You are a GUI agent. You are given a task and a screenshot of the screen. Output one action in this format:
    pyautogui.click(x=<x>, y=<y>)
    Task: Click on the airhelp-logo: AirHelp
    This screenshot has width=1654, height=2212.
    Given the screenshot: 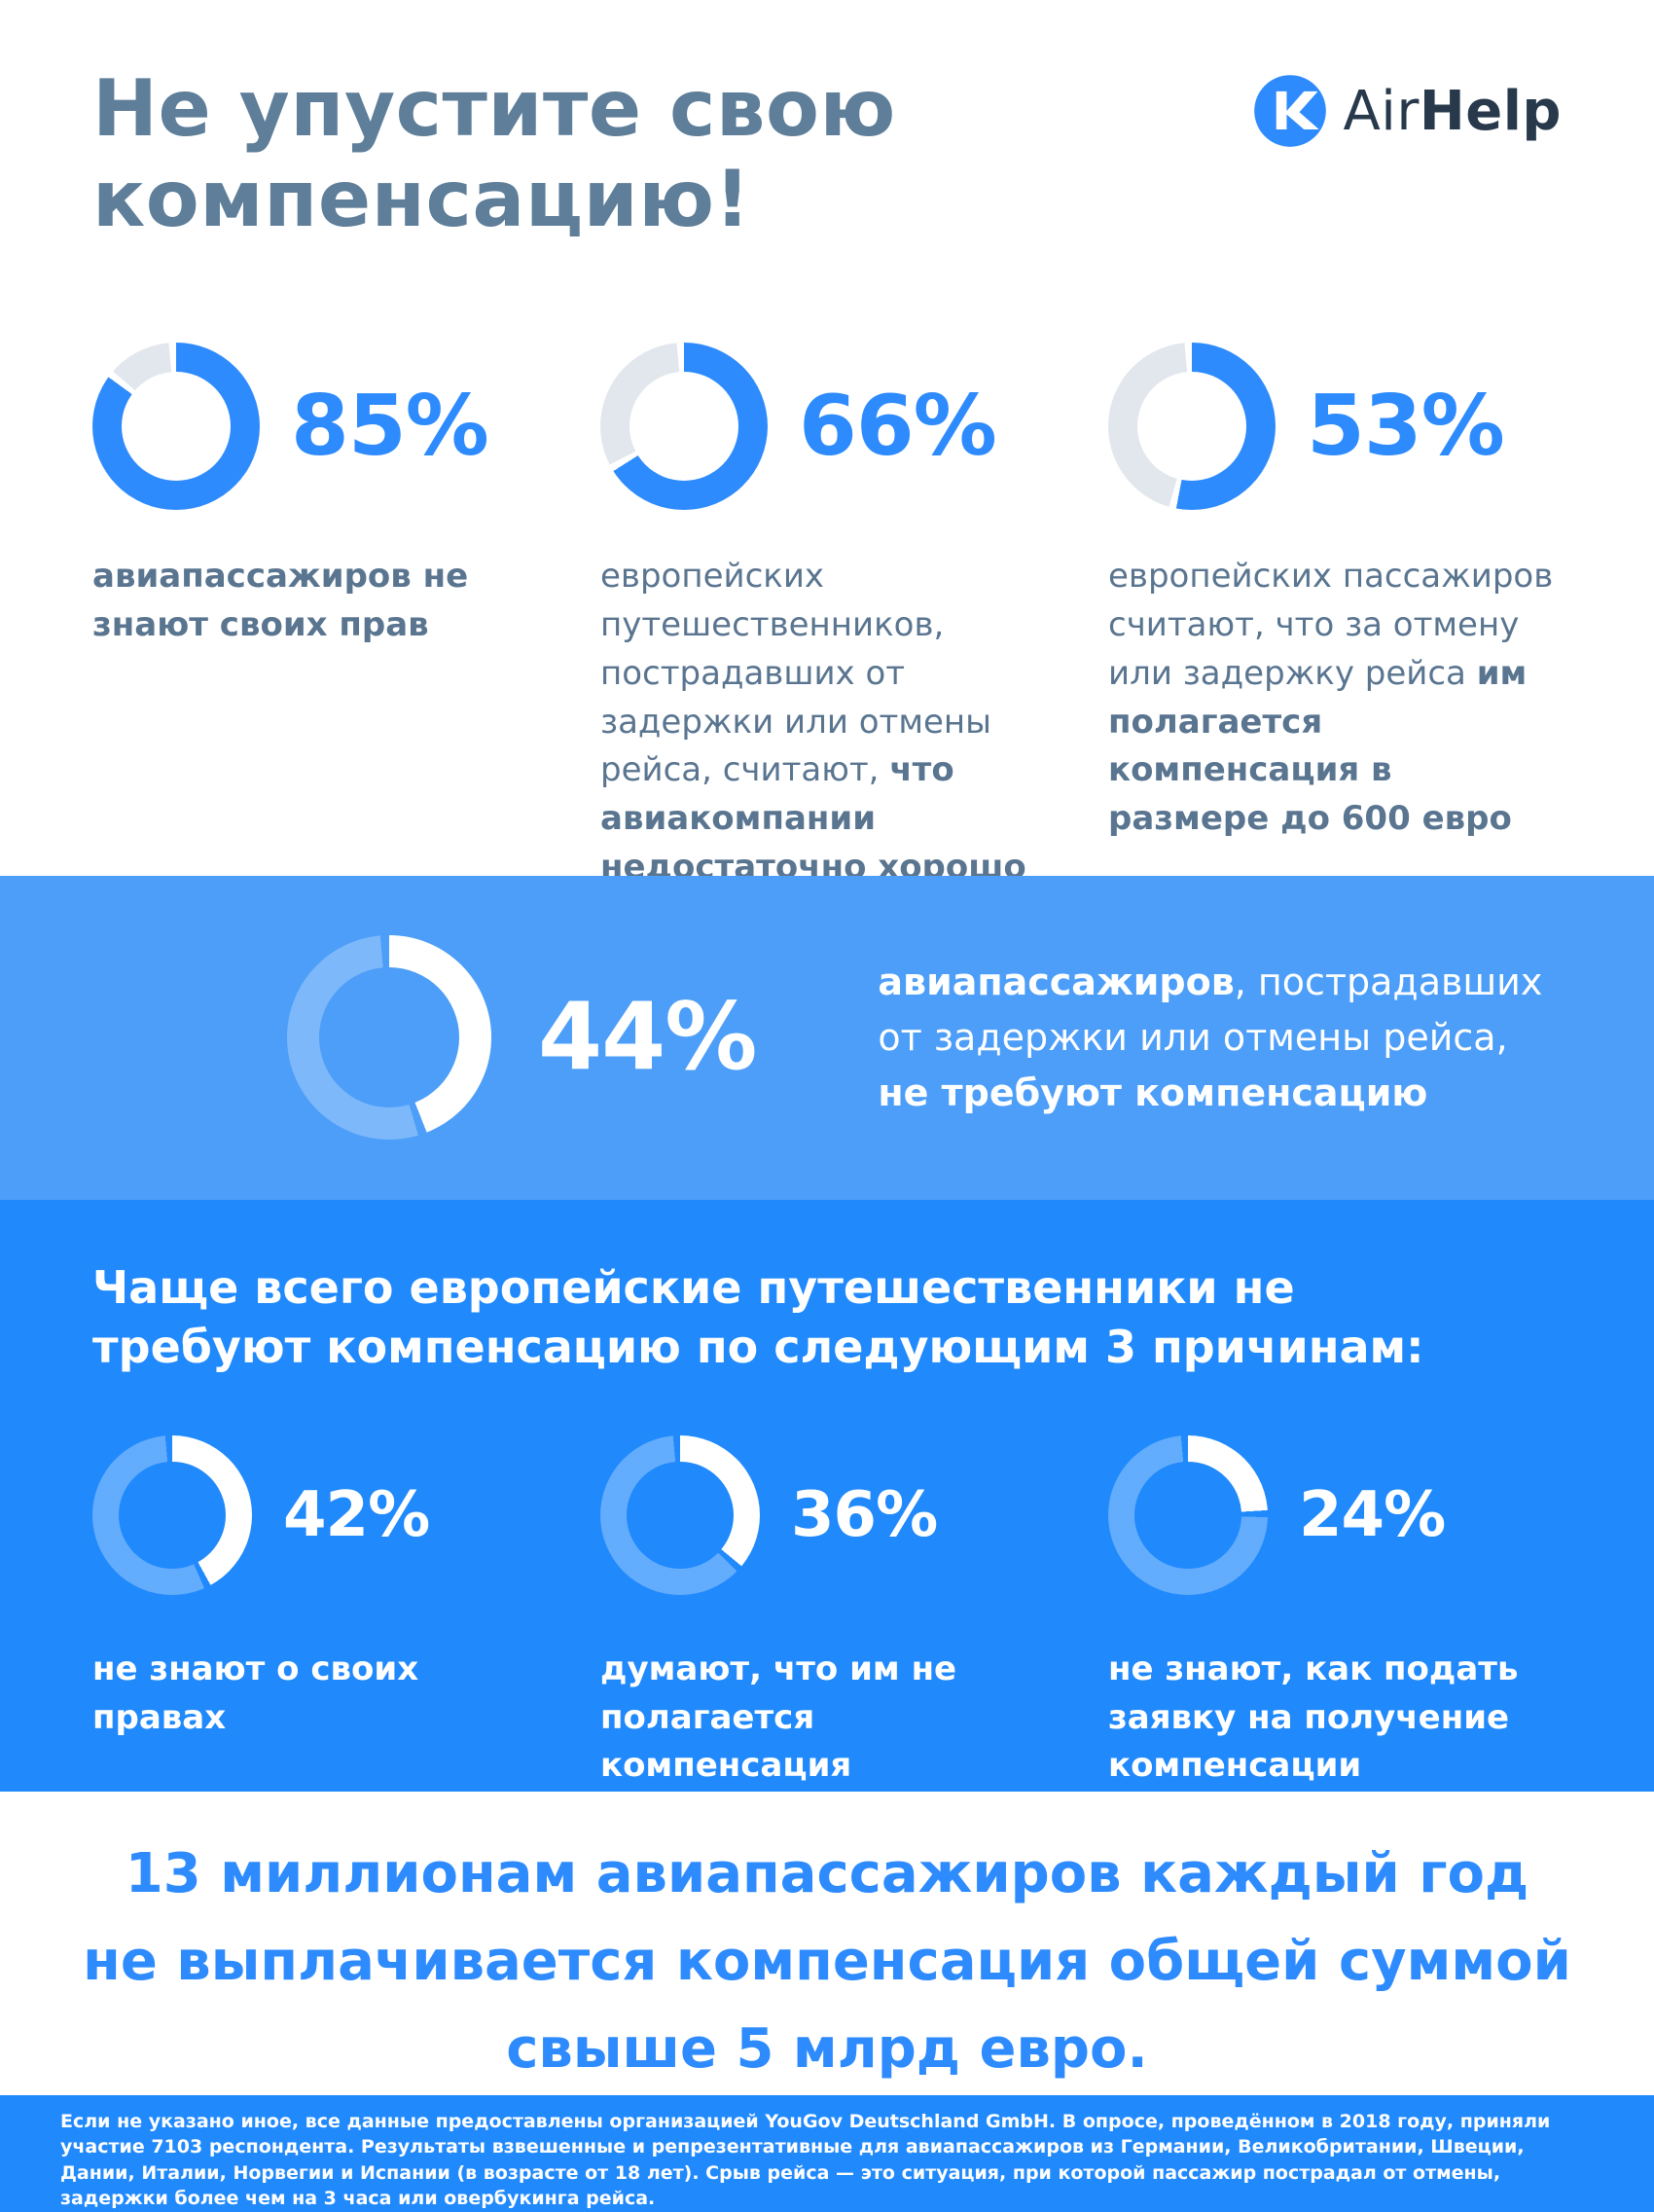 What is the action you would take?
    pyautogui.click(x=1407, y=111)
    